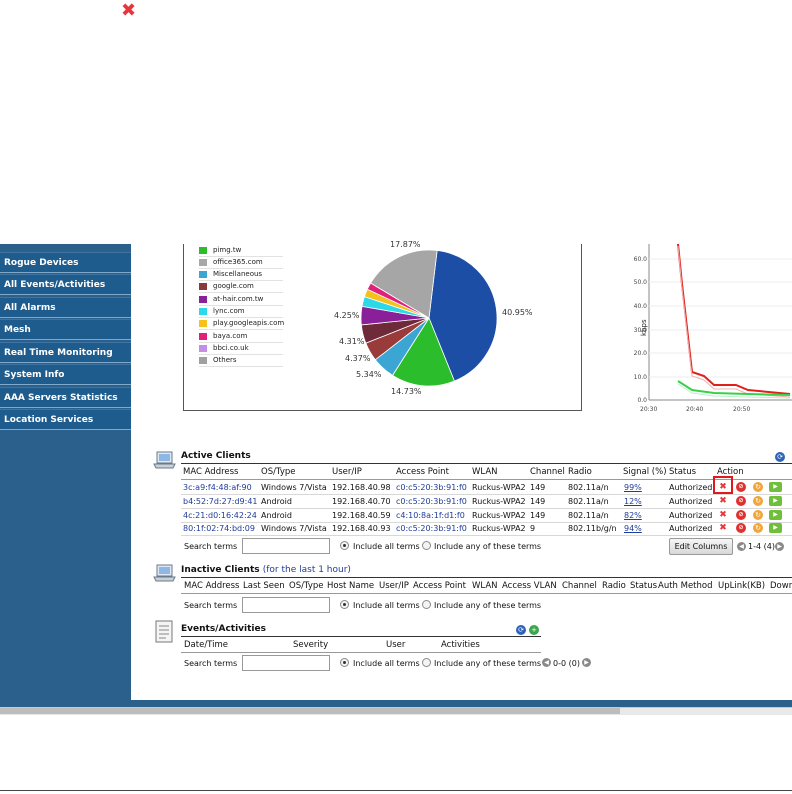  Describe the element at coordinates (529, 586) in the screenshot. I see `inactive-col-access-vlan: Access VLAN` at that location.